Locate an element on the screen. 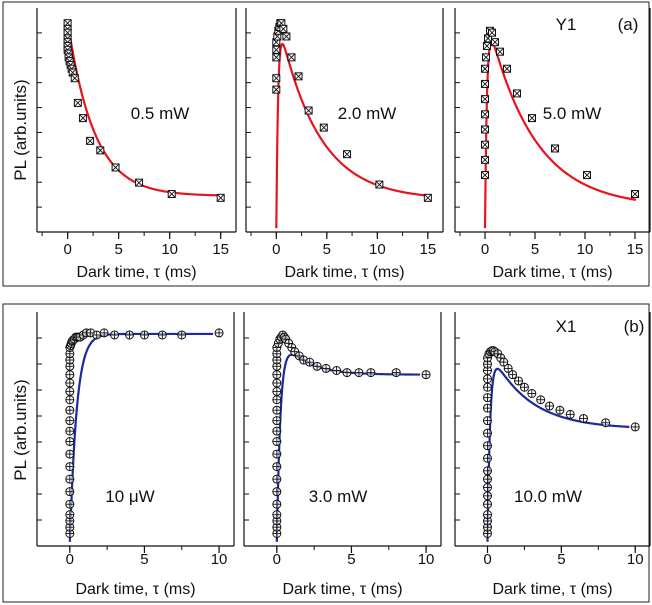  figure-b-panel-1: 0 5 10 Dark time, τ (ms) 10 μW is located at coordinates (135, 455).